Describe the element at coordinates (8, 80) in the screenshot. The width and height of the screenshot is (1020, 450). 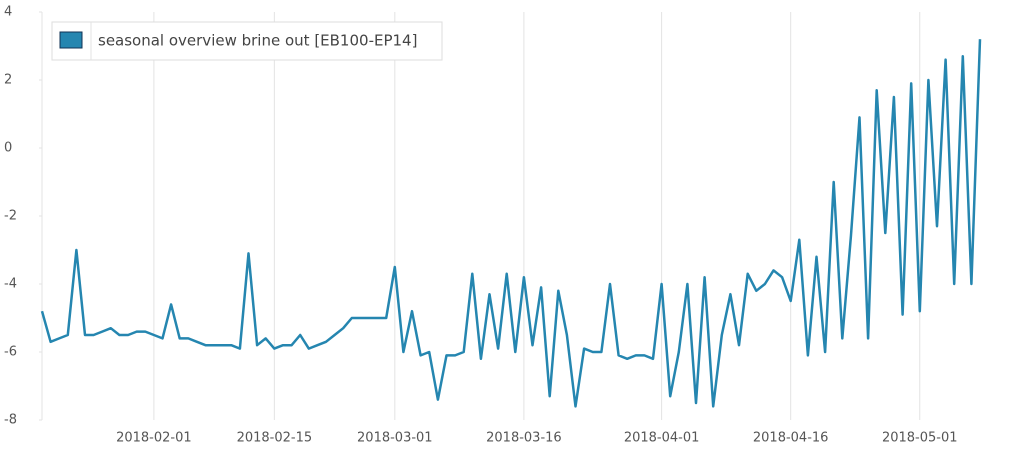
I see `y-tick-label: 2` at that location.